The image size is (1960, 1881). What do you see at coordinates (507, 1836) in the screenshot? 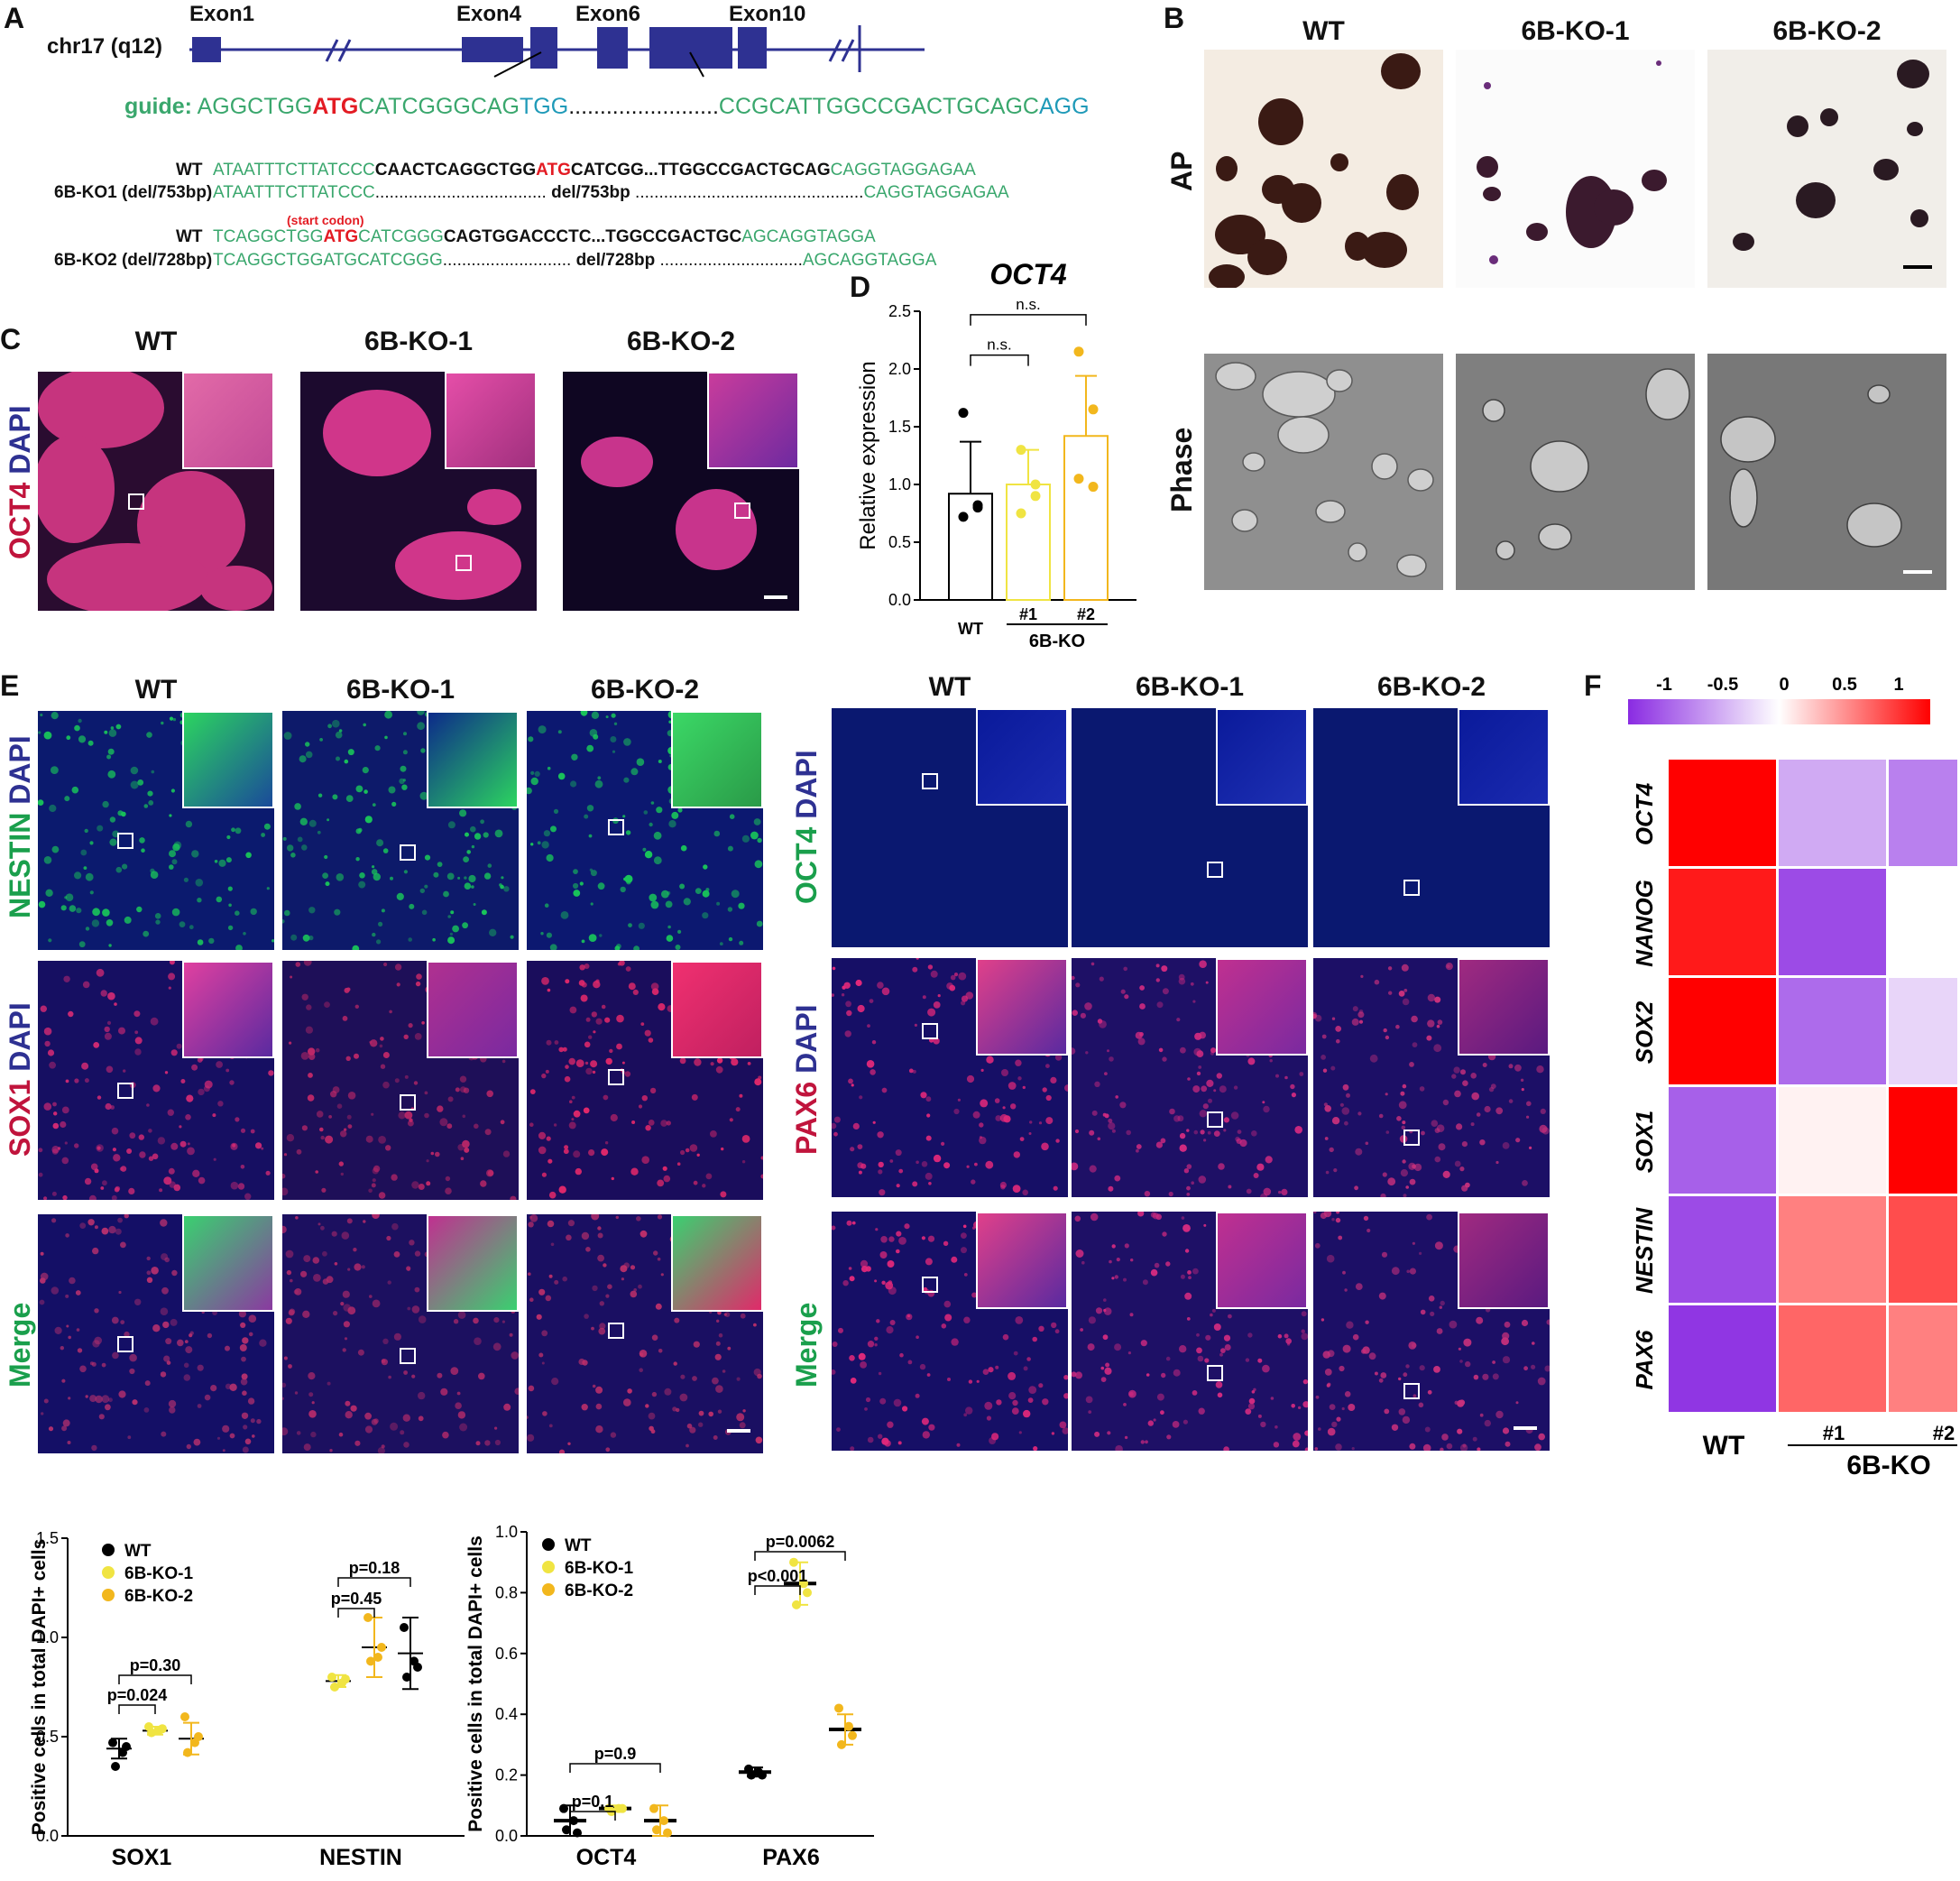
I see `y-tick-label: 0.0` at bounding box center [507, 1836].